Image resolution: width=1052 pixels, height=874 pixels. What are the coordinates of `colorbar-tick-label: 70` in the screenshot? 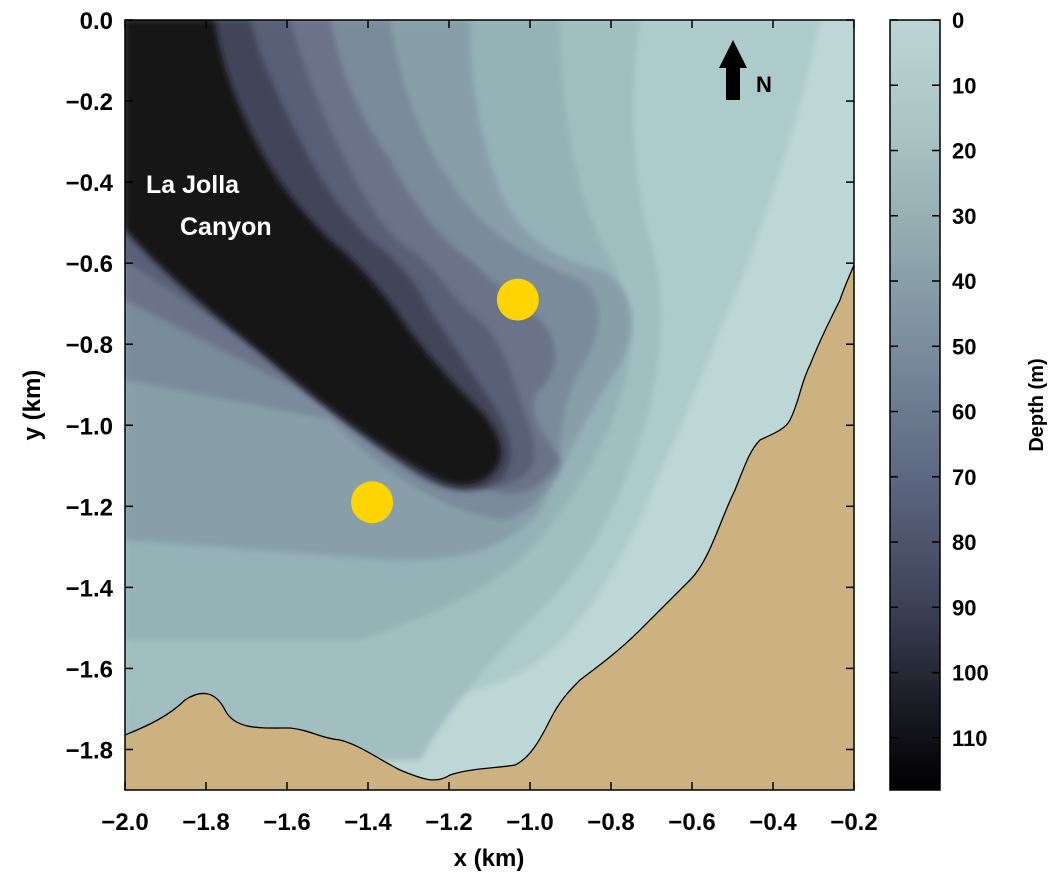 It's located at (964, 477).